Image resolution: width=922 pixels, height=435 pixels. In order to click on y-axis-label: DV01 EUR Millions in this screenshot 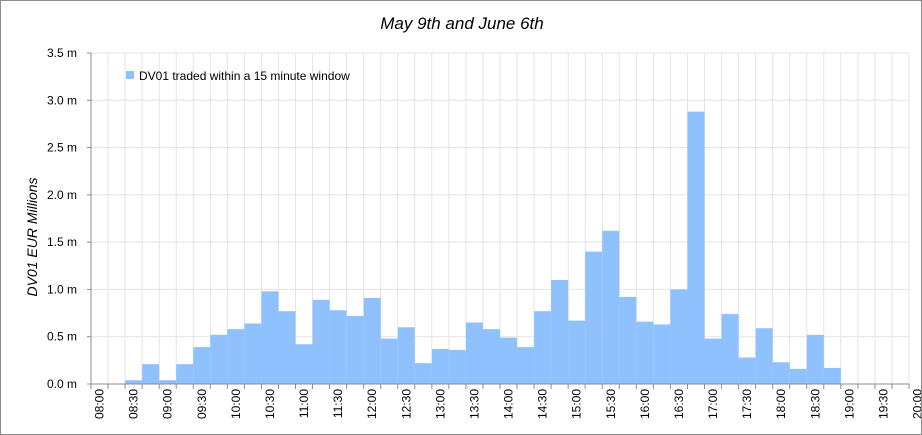, I will do `click(32, 236)`.